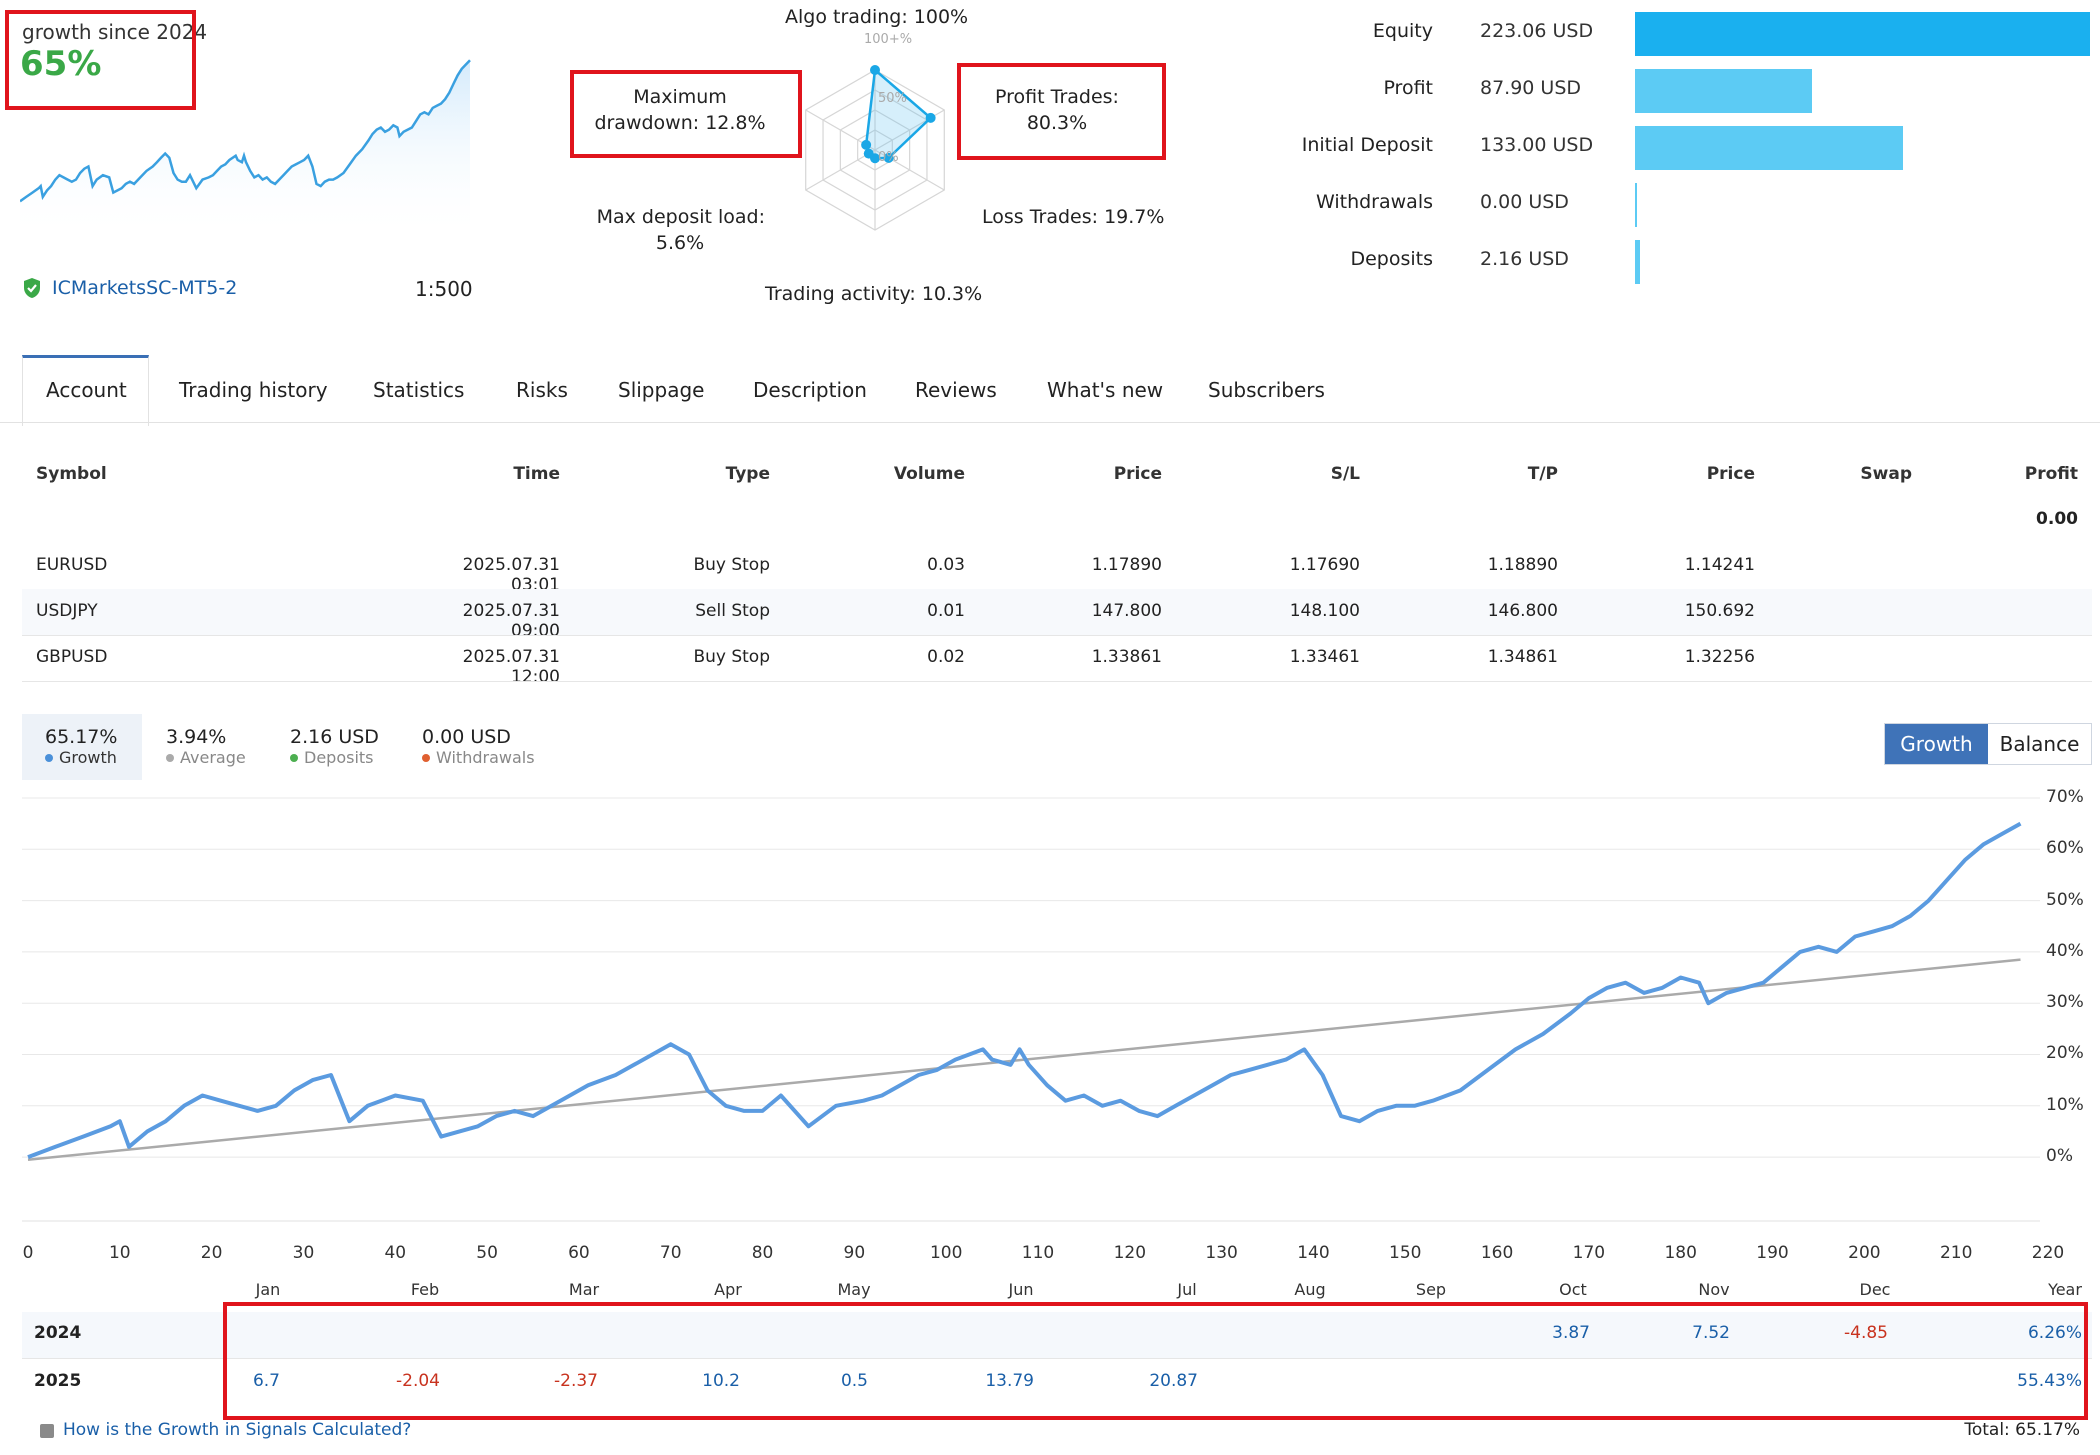 The height and width of the screenshot is (1455, 2100). I want to click on x-tick-label: 40, so click(395, 1253).